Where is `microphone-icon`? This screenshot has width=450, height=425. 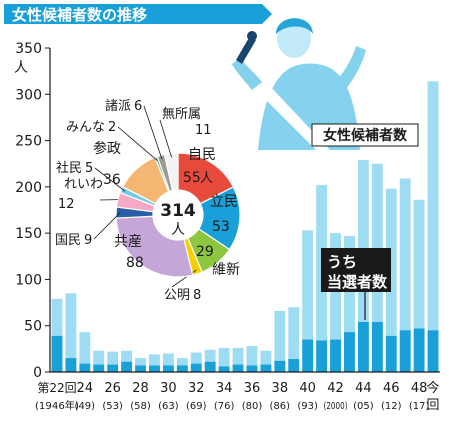 microphone-icon is located at coordinates (246, 50).